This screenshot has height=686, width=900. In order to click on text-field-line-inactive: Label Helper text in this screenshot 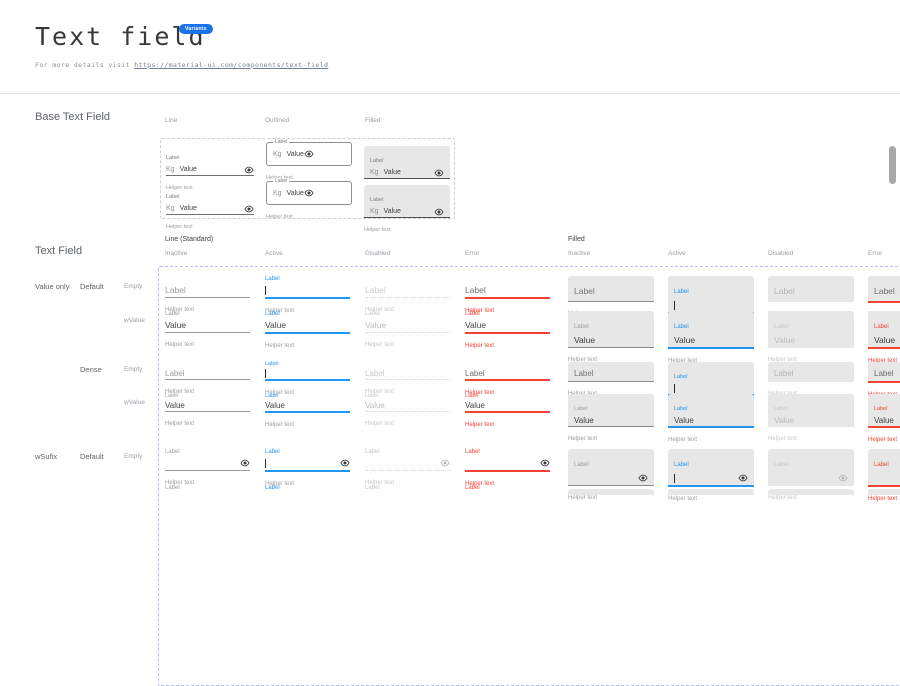, I will do `click(207, 295)`.